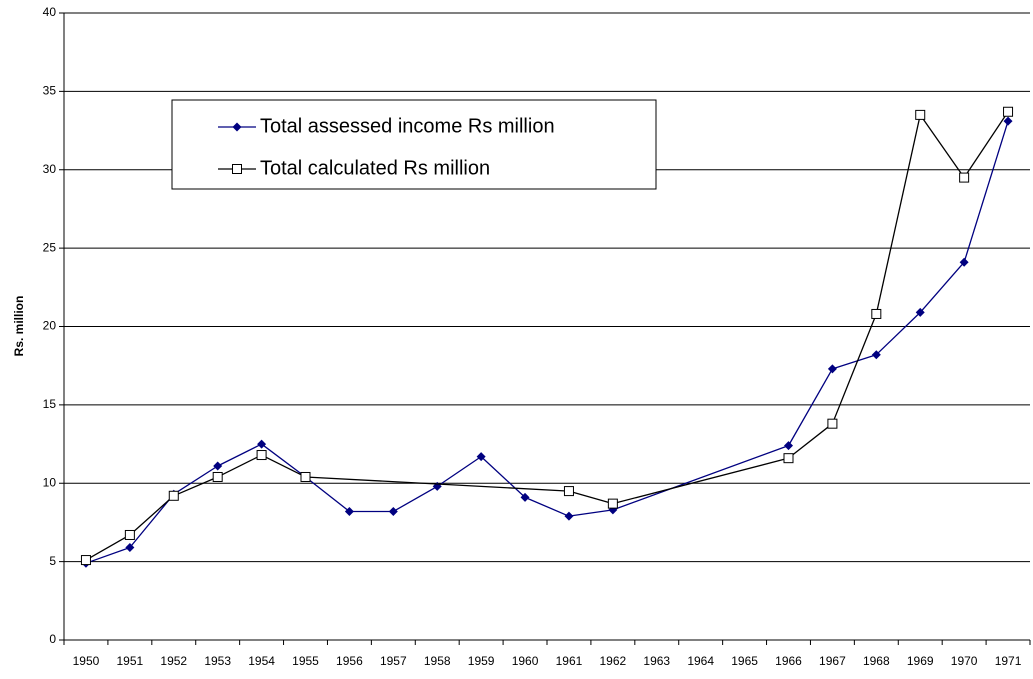 The height and width of the screenshot is (679, 1033). Describe the element at coordinates (964, 661) in the screenshot. I see `x-tick-label: 1970` at that location.